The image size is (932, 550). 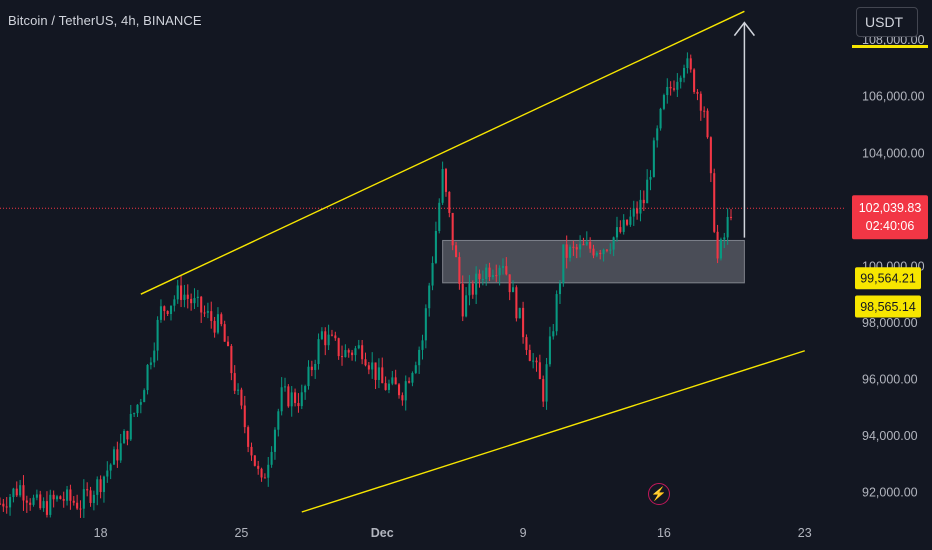 What do you see at coordinates (887, 22) in the screenshot?
I see `currency-button: USDT` at bounding box center [887, 22].